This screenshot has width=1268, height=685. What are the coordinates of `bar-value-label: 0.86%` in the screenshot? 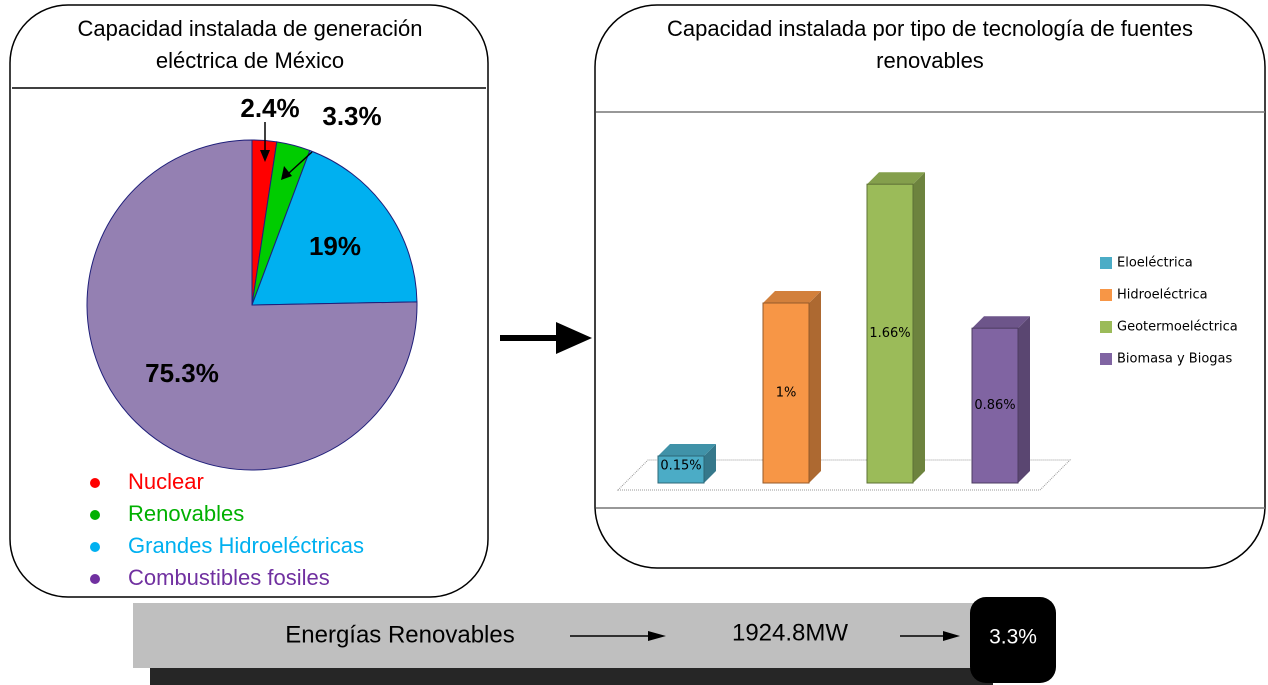 It's located at (994, 405).